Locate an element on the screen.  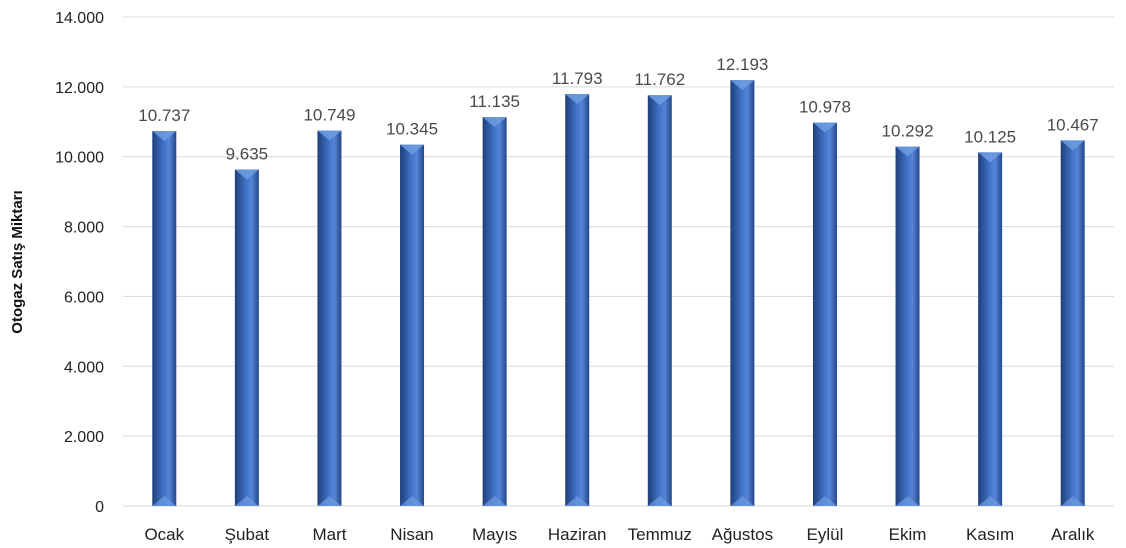
data-label: 10.467 is located at coordinates (1073, 124).